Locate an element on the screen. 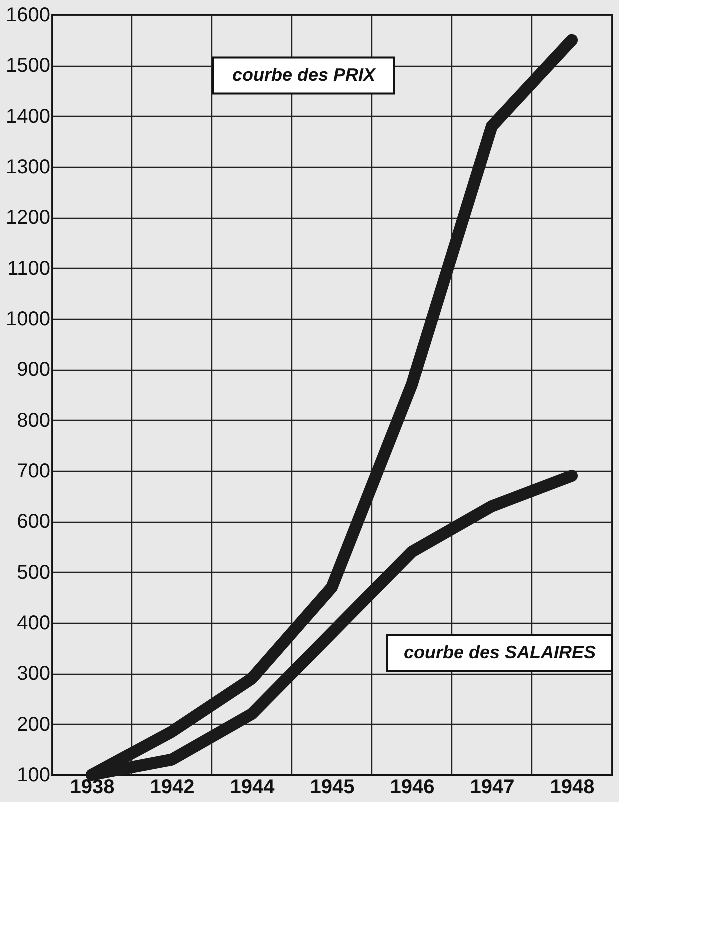 The width and height of the screenshot is (709, 950). y-tick-label: 1400 is located at coordinates (28, 117).